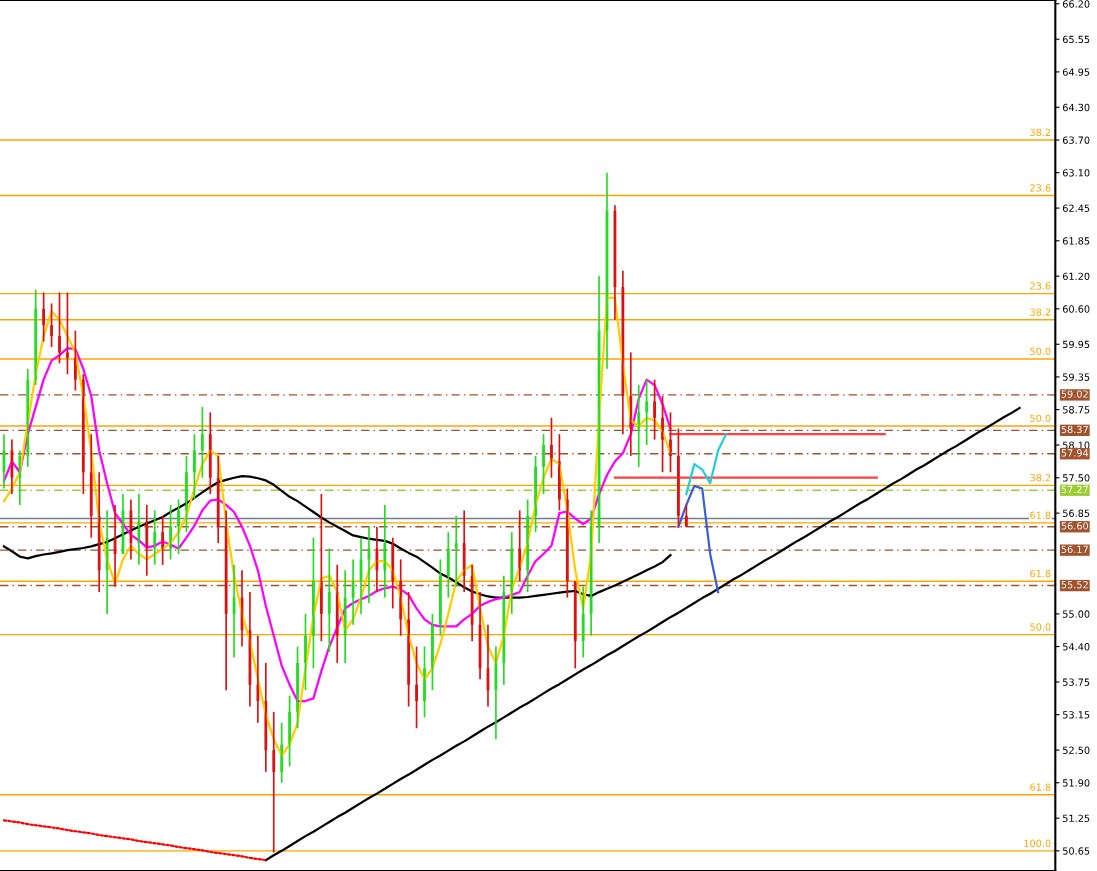 This screenshot has height=871, width=1097. What do you see at coordinates (1076, 140) in the screenshot?
I see `y-tick-label: 63.70` at bounding box center [1076, 140].